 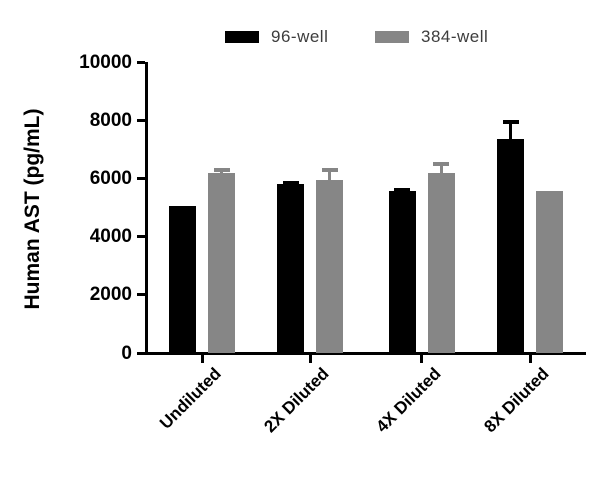 I want to click on error-bar-cap-96-well-4x-diluted, so click(x=402, y=190).